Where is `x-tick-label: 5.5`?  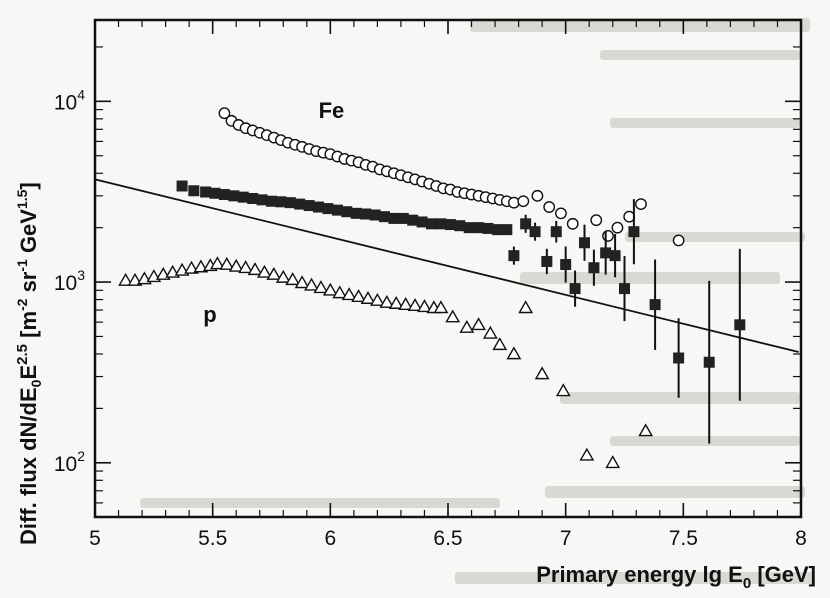
x-tick-label: 5.5 is located at coordinates (212, 538).